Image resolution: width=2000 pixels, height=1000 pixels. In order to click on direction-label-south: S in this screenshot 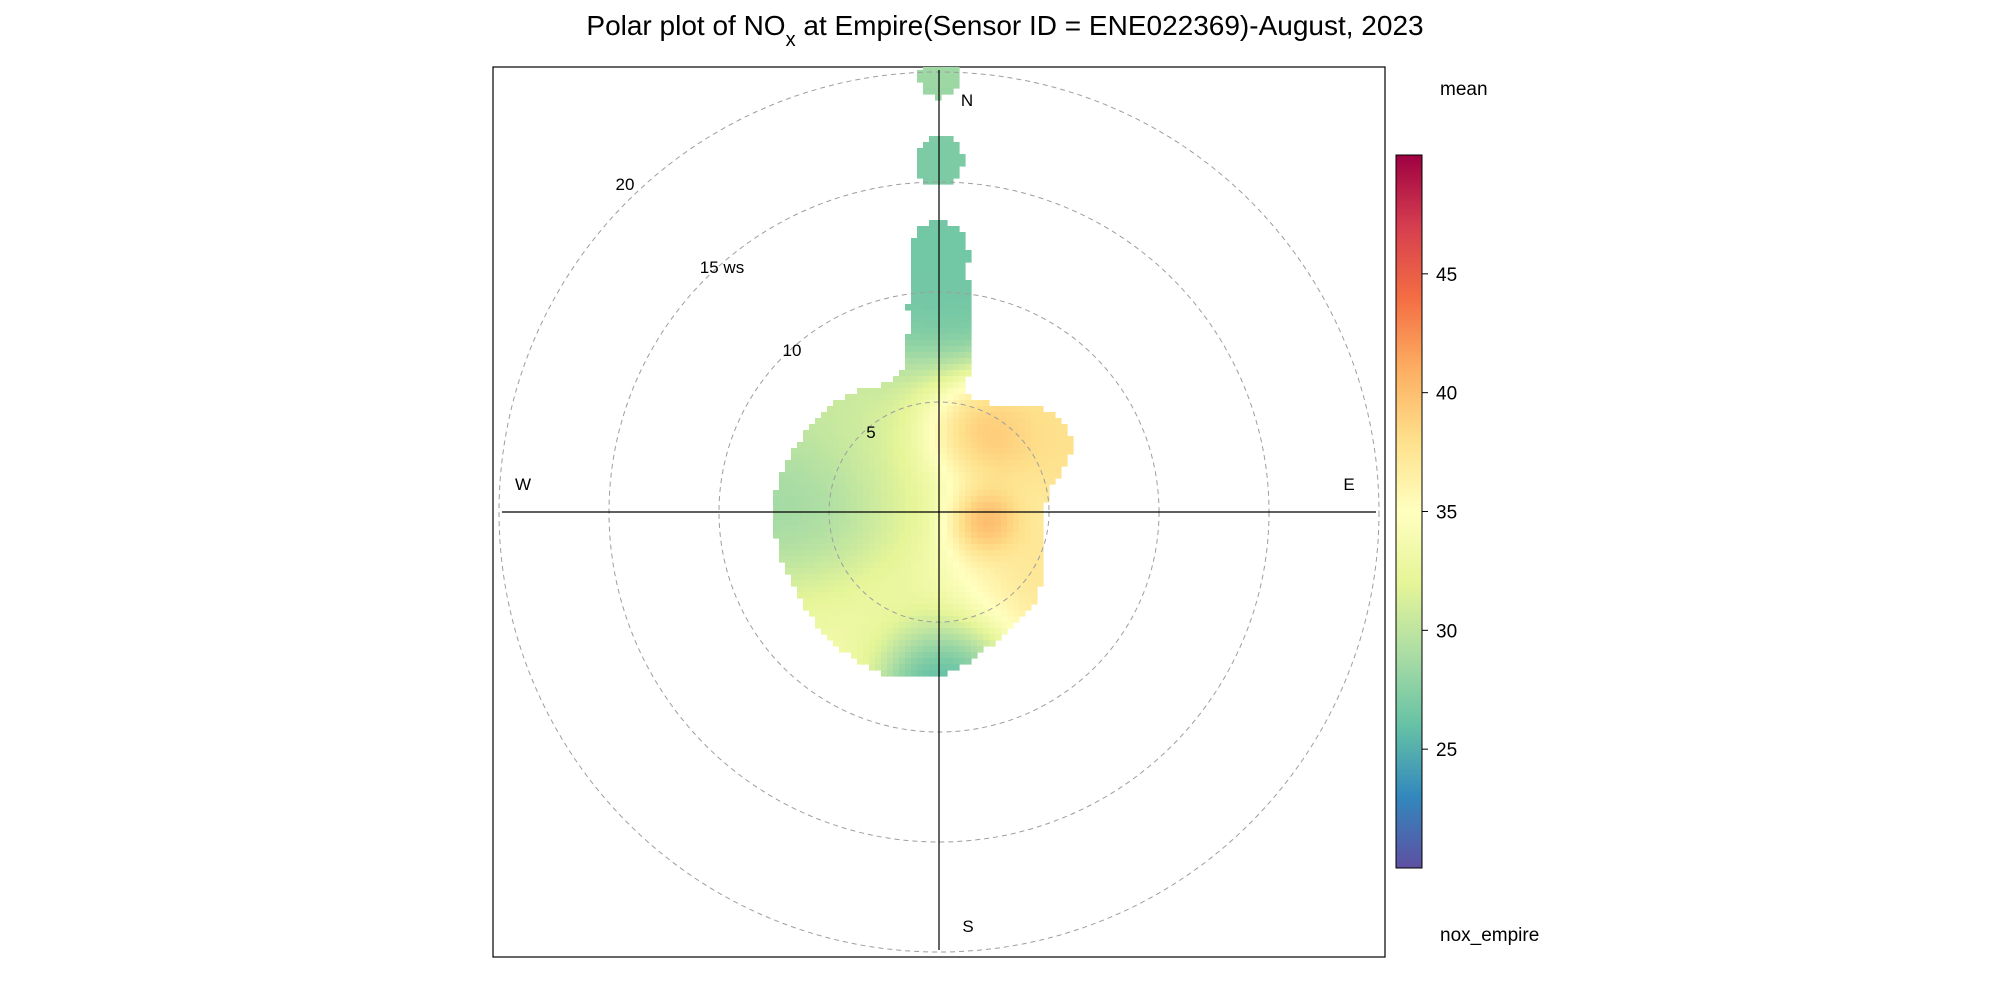, I will do `click(967, 926)`.